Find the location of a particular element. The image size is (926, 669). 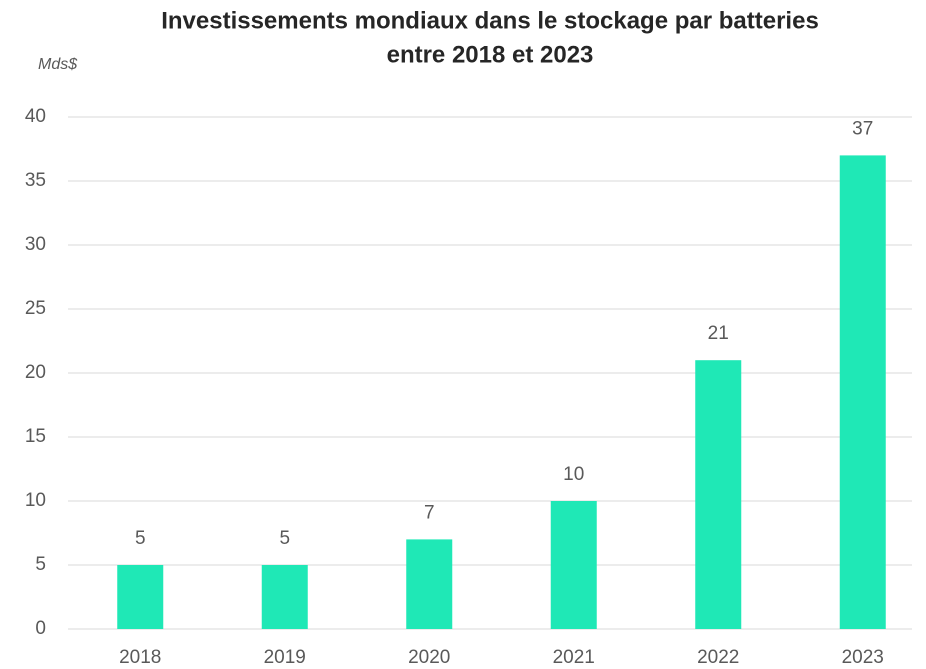

y-tick-label: 15 is located at coordinates (35, 436).